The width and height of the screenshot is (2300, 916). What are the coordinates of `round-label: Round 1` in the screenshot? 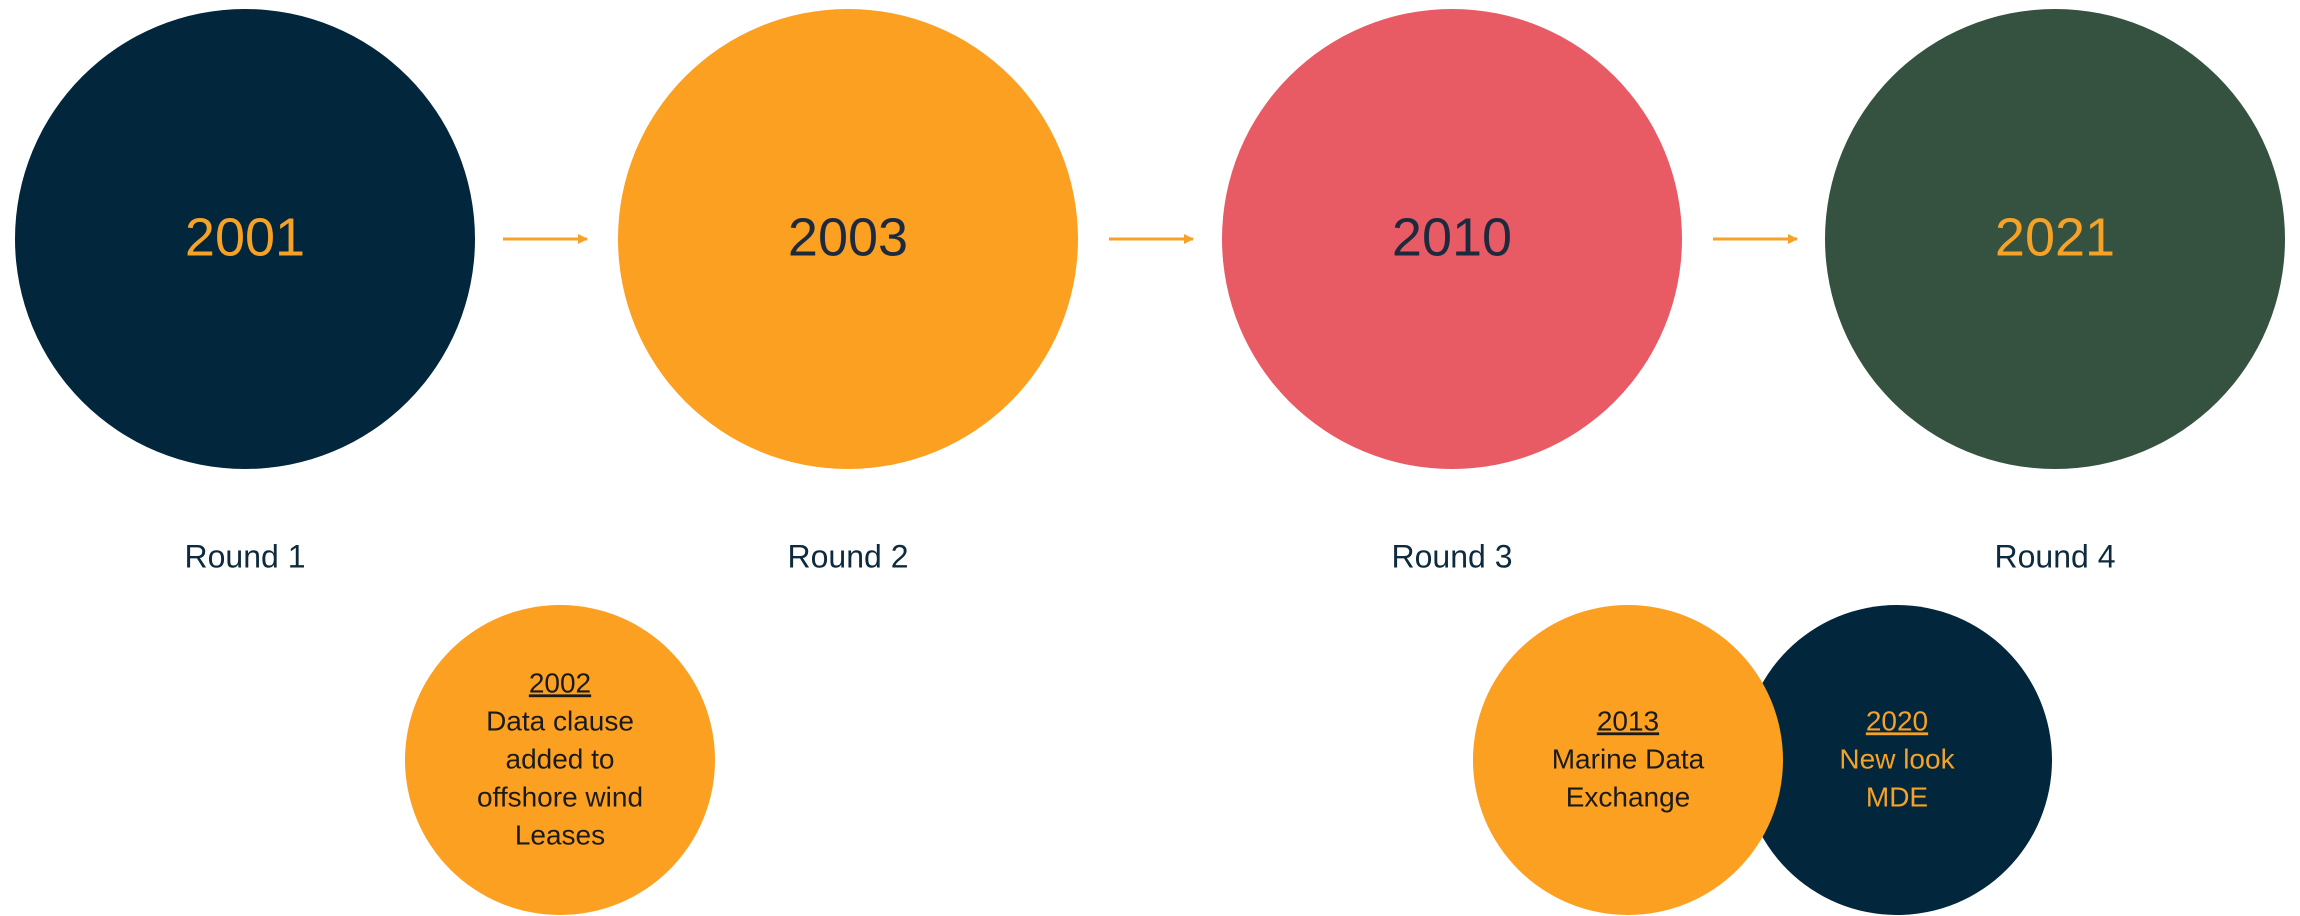 It's located at (245, 556).